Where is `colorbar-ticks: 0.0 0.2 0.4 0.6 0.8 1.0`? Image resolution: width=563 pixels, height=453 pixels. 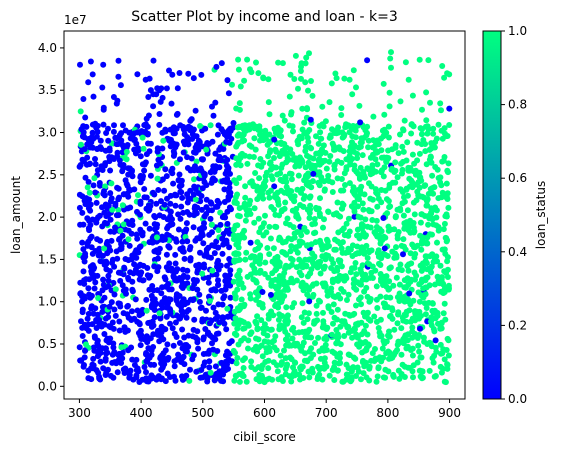
colorbar-ticks: 0.0 0.2 0.4 0.6 0.8 1.0 is located at coordinates (514, 215).